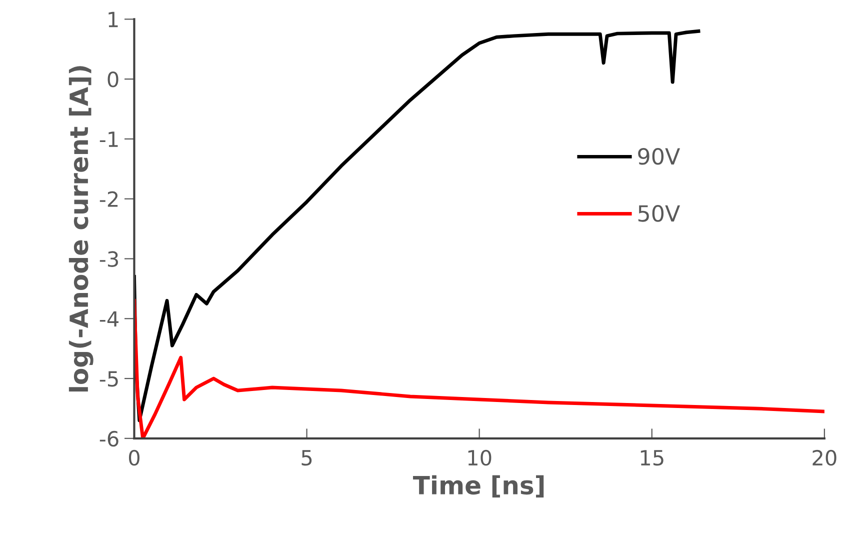 This screenshot has width=866, height=548. Describe the element at coordinates (81, 229) in the screenshot. I see `y-axis-title: log(-Anode current [A])` at that location.